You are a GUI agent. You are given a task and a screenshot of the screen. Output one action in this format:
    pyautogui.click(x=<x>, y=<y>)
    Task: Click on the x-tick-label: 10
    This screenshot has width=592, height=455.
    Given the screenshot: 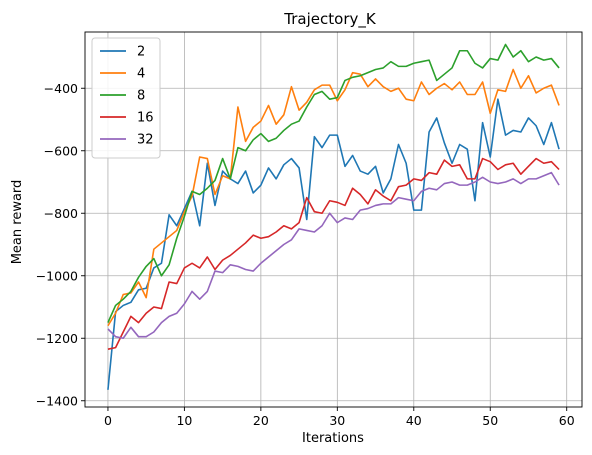 What is the action you would take?
    pyautogui.click(x=184, y=420)
    